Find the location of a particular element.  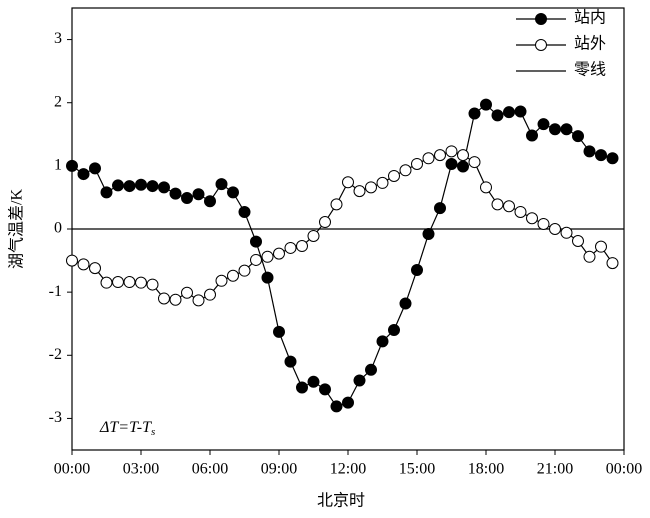

x-axis-label: 北京时 is located at coordinates (341, 501).